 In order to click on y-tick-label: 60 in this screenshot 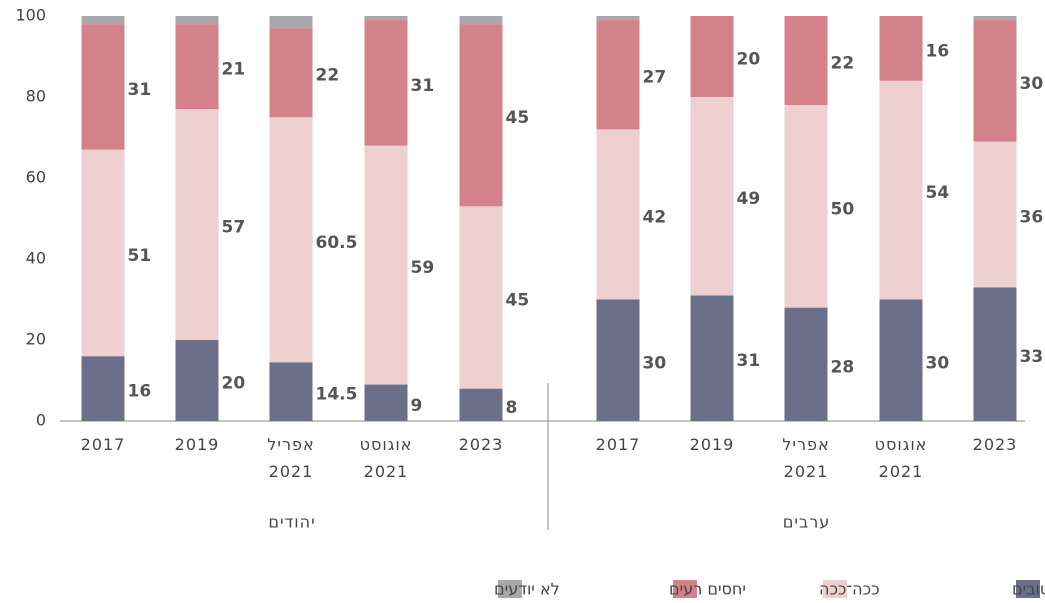, I will do `click(36, 177)`.